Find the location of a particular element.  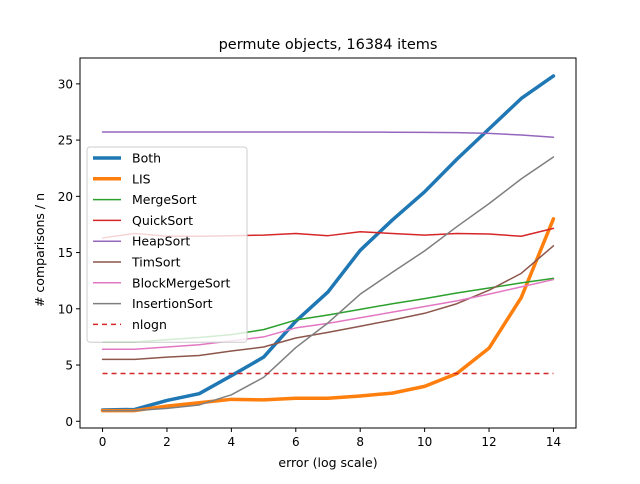

legend-label-insertionsort: InsertionSort is located at coordinates (172, 303).